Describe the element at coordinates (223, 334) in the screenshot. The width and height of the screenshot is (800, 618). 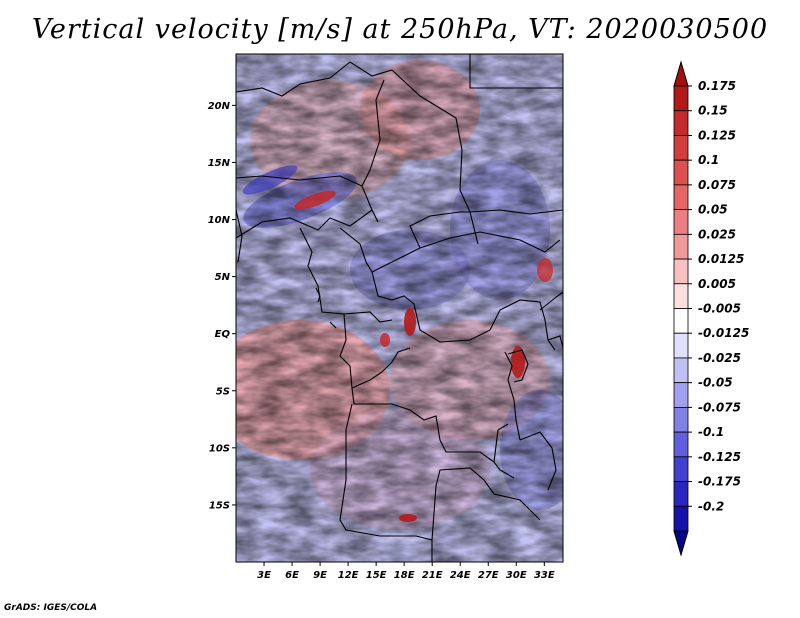
I see `y-tick-label: EQ` at that location.